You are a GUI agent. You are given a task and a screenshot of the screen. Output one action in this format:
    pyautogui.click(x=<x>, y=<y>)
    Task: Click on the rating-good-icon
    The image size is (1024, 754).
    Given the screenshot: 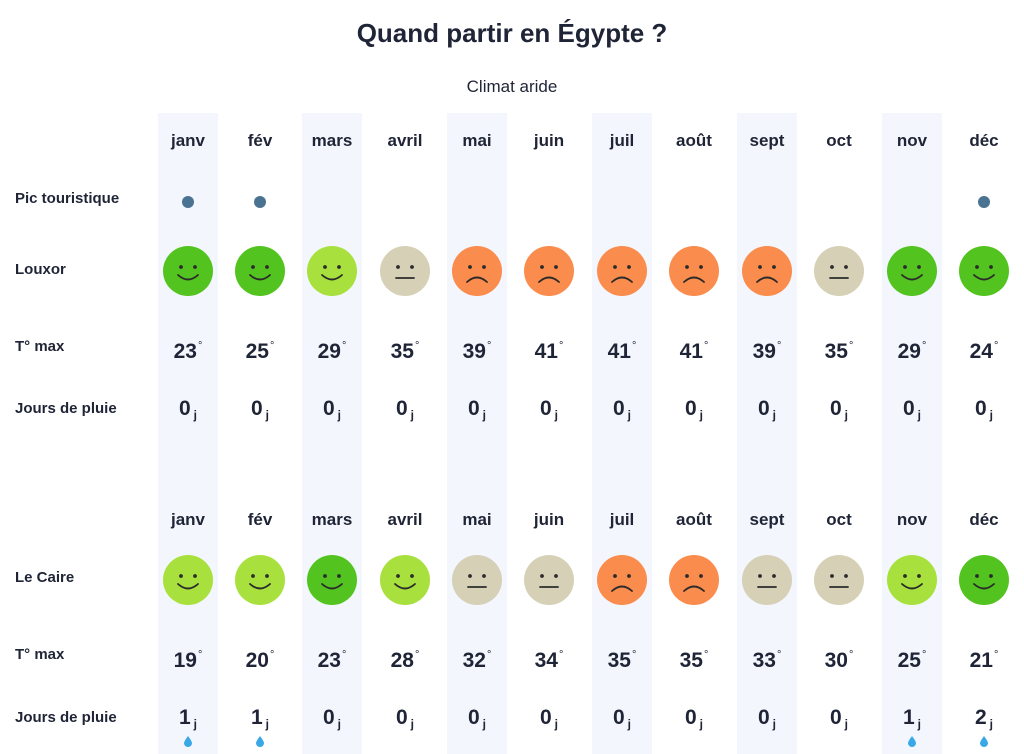 What is the action you would take?
    pyautogui.click(x=188, y=580)
    